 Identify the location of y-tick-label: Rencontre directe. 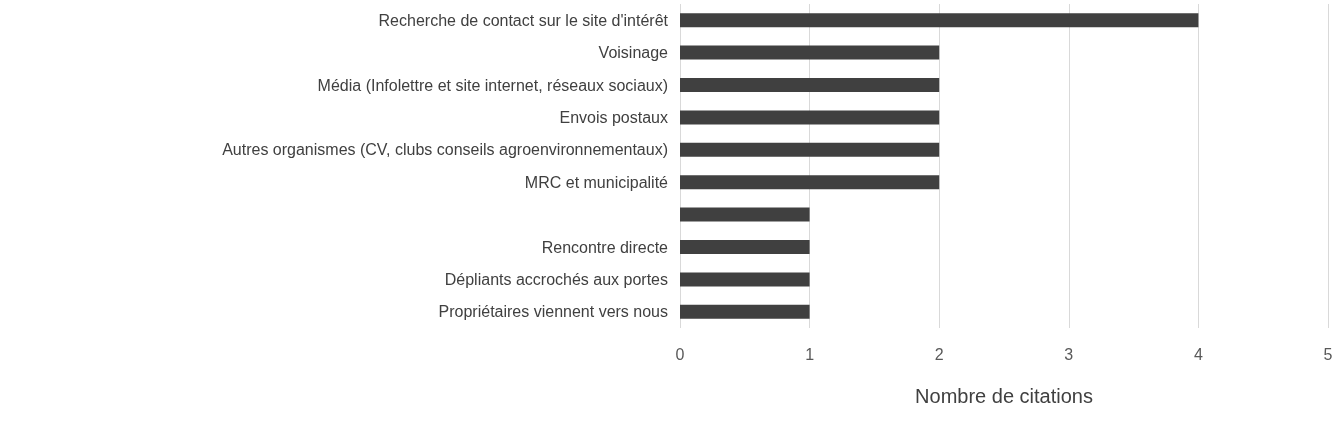
(605, 247).